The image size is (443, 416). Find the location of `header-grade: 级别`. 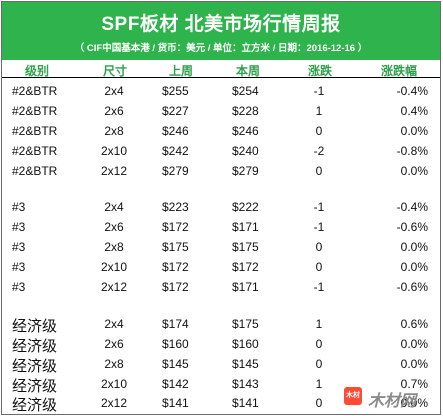

header-grade: 级别 is located at coordinates (37, 71).